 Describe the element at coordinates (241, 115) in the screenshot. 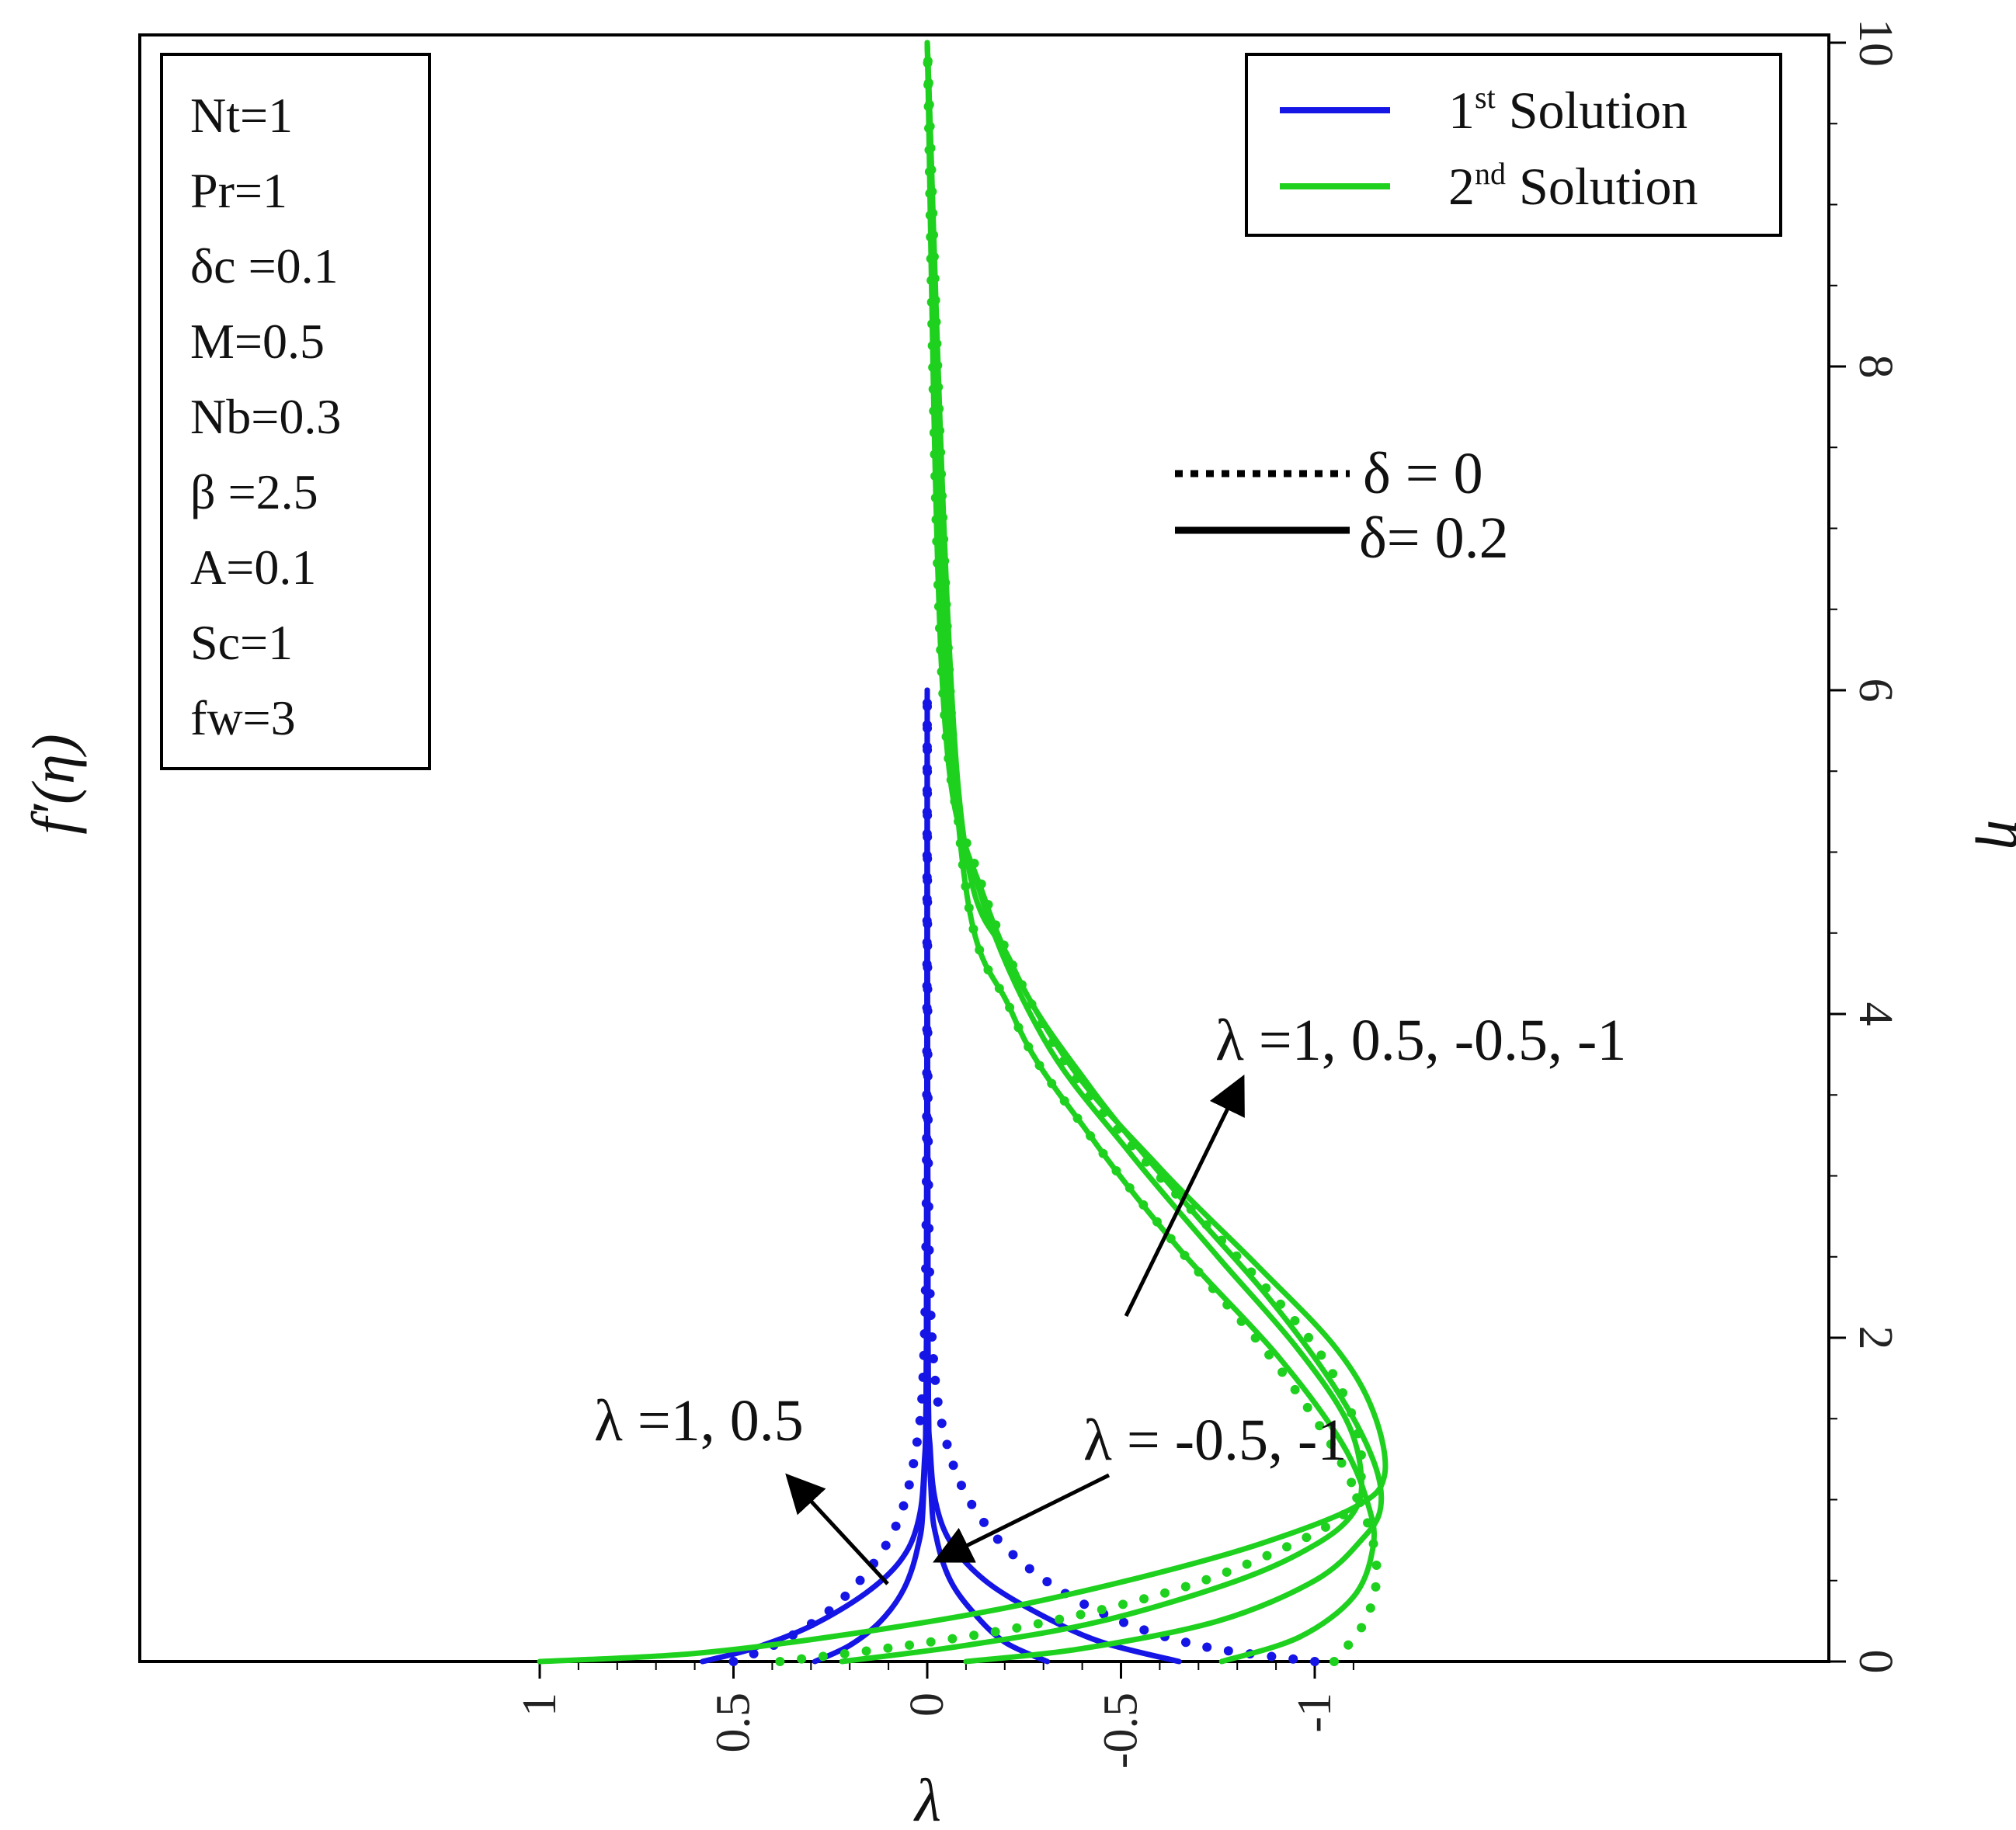

I see `parameter-item: Nt=1` at that location.